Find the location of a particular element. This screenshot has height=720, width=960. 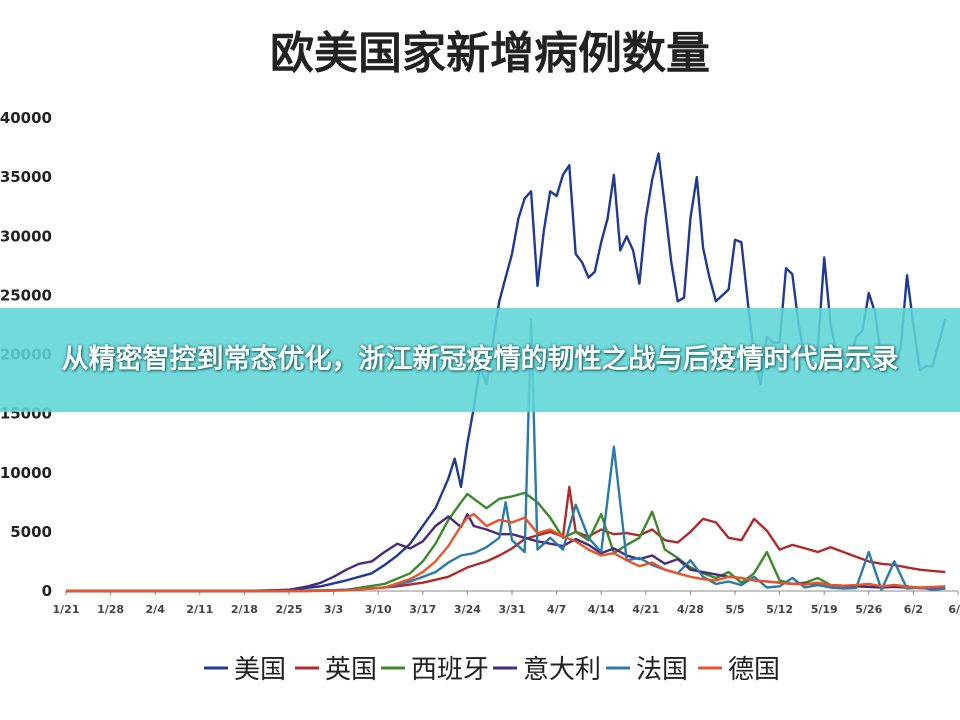

x-tick-label: 3/10 is located at coordinates (378, 609).